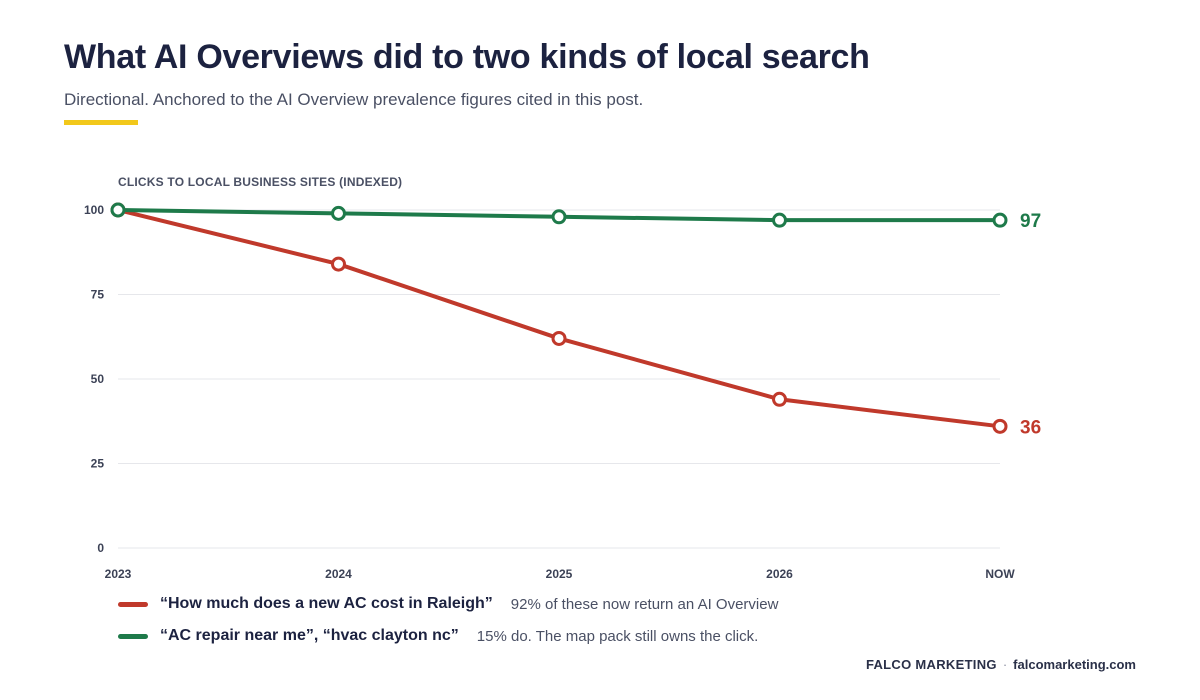 Image resolution: width=1200 pixels, height=700 pixels. I want to click on y-tick-label: 100, so click(94, 210).